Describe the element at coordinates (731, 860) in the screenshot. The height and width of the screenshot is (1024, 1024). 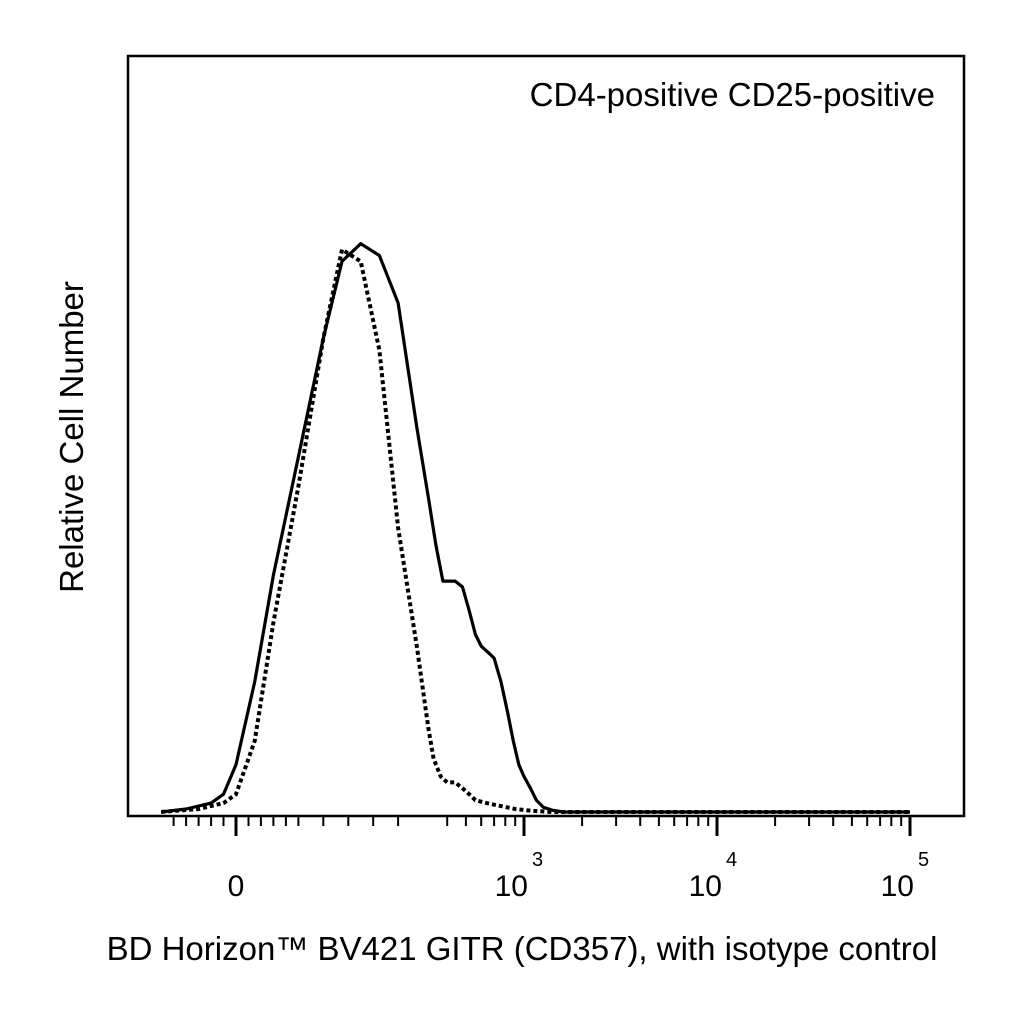
I see `x-tick-exp-1e4: 4` at that location.